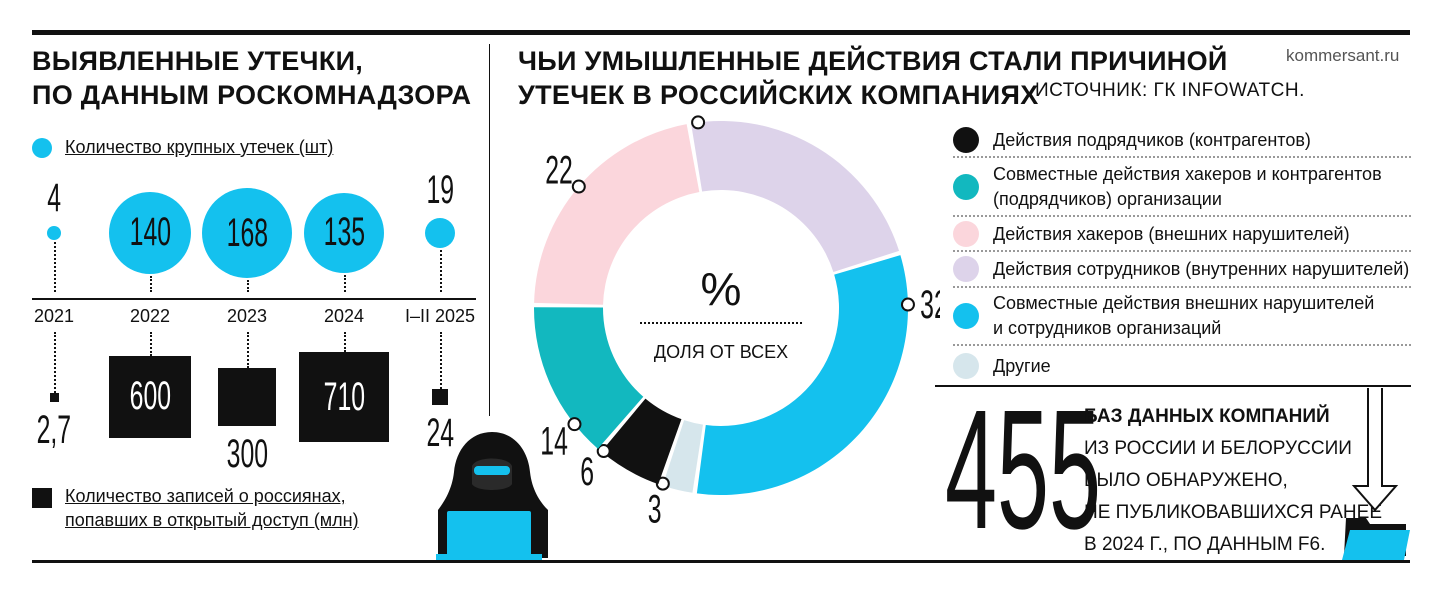  What do you see at coordinates (1186, 480) in the screenshot?
I see `callout-line3: БЫЛО ОБНАРУЖЕНО,` at bounding box center [1186, 480].